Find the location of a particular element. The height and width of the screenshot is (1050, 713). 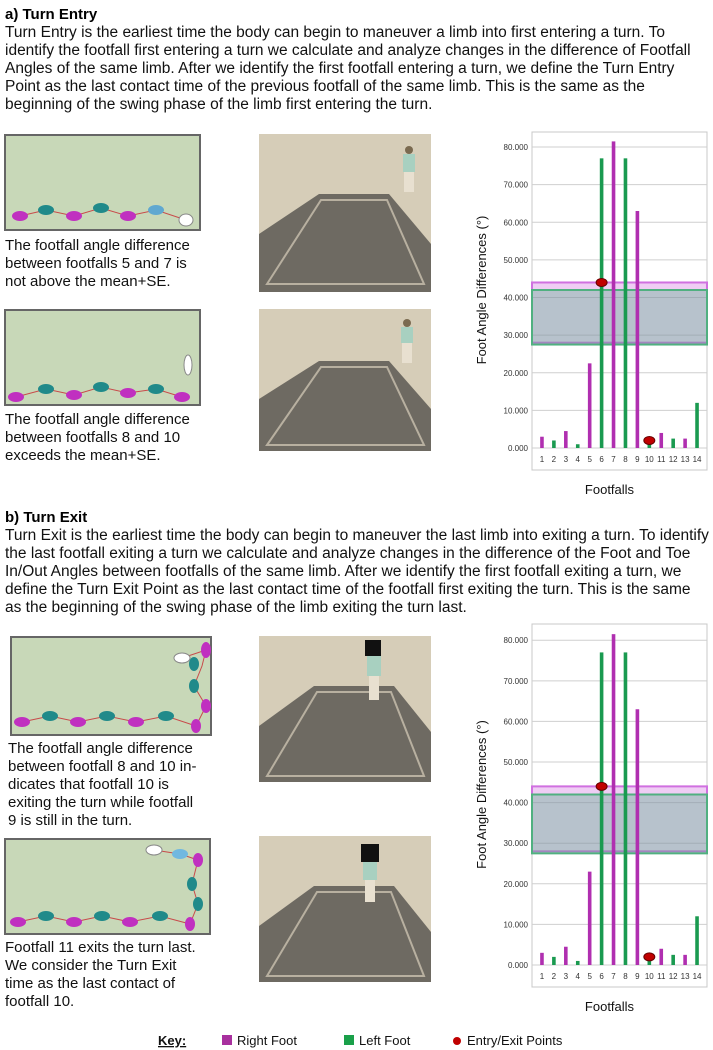

x-tick-label: 7 is located at coordinates (613, 459).